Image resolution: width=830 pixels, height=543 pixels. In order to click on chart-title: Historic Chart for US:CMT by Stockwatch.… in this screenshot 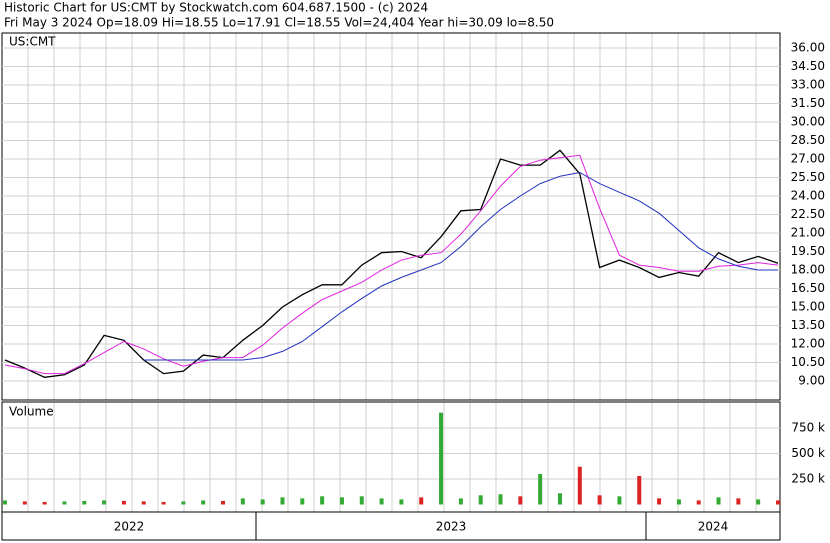, I will do `click(216, 8)`.